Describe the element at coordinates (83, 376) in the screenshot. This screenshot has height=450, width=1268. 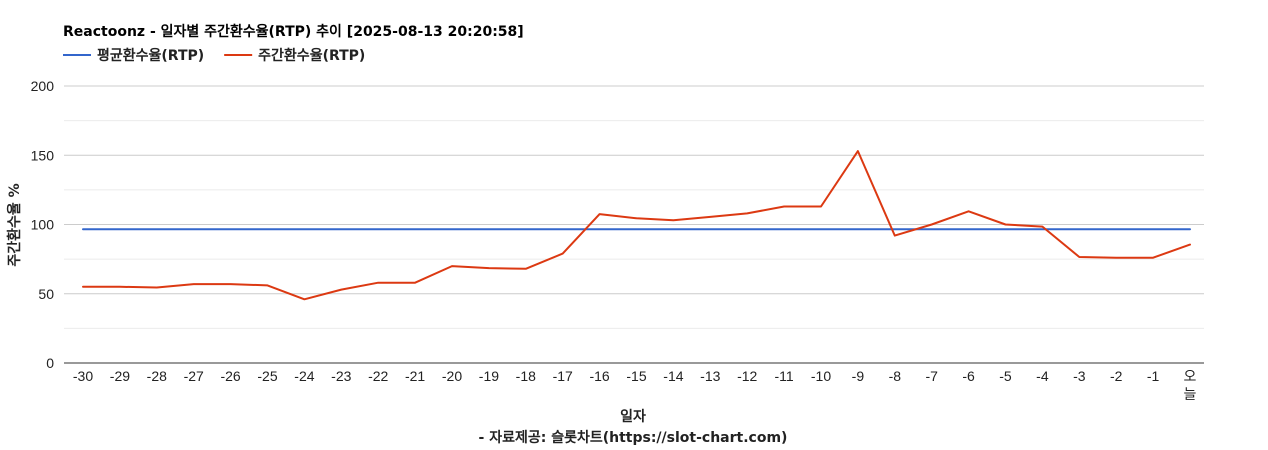
I see `x-tick-label: -30` at that location.